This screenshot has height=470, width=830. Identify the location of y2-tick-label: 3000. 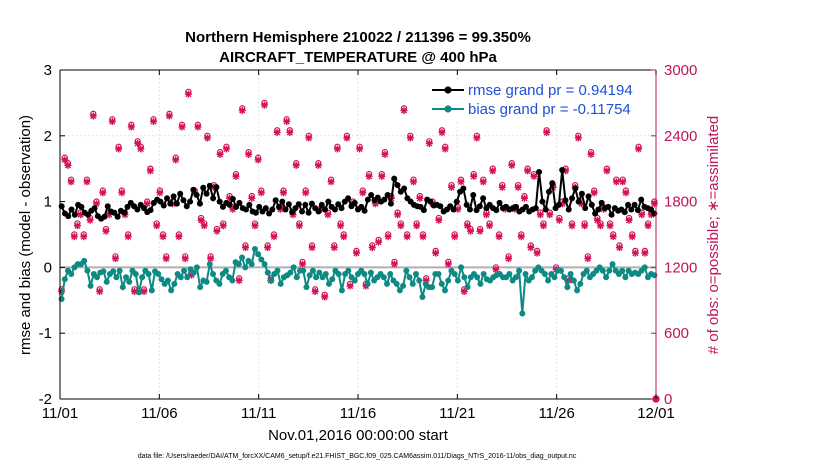
(680, 70).